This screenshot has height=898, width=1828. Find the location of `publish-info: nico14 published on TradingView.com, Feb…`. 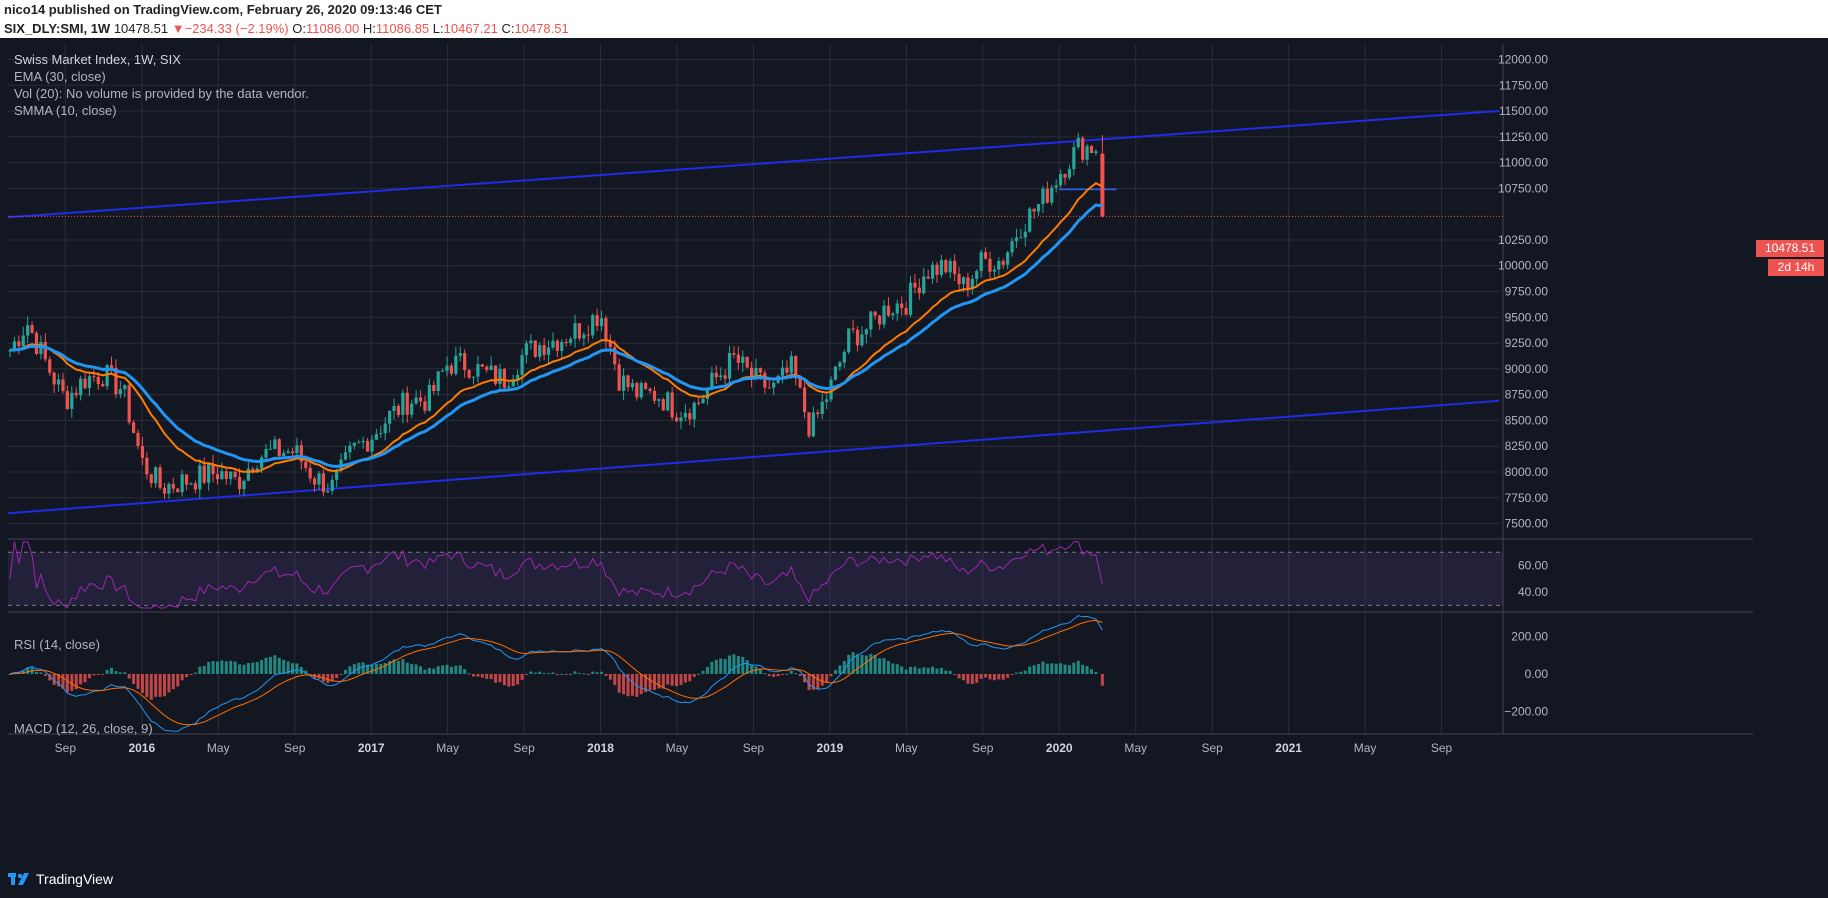

publish-info: nico14 published on TradingView.com, Feb… is located at coordinates (914, 9).